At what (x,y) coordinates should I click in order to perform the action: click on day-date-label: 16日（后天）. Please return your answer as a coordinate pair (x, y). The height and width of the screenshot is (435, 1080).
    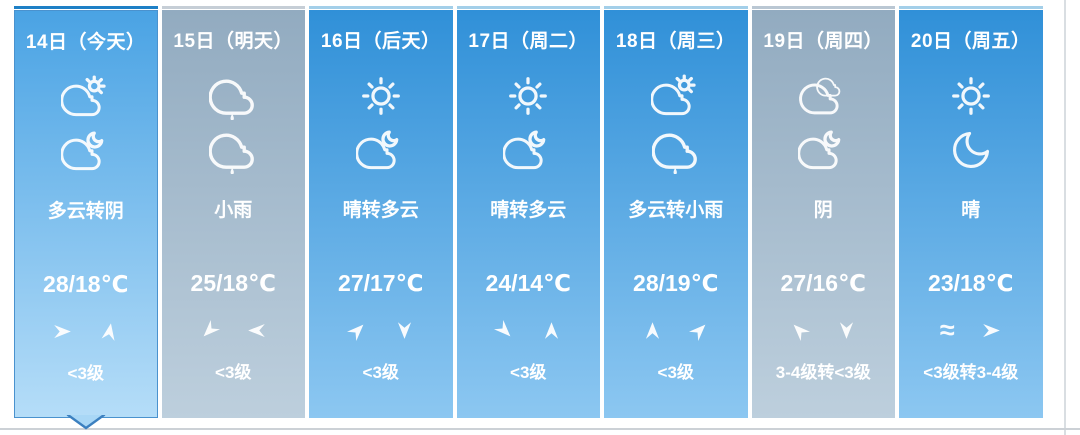
    Looking at the image, I should click on (380, 41).